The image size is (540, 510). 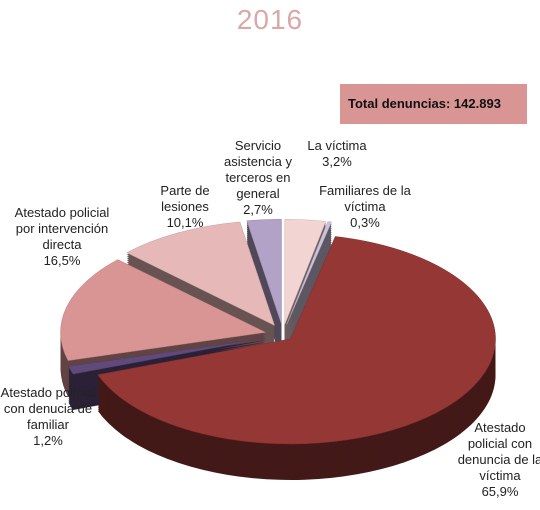 What do you see at coordinates (185, 198) in the screenshot?
I see `category-name: Parte de lesiones` at bounding box center [185, 198].